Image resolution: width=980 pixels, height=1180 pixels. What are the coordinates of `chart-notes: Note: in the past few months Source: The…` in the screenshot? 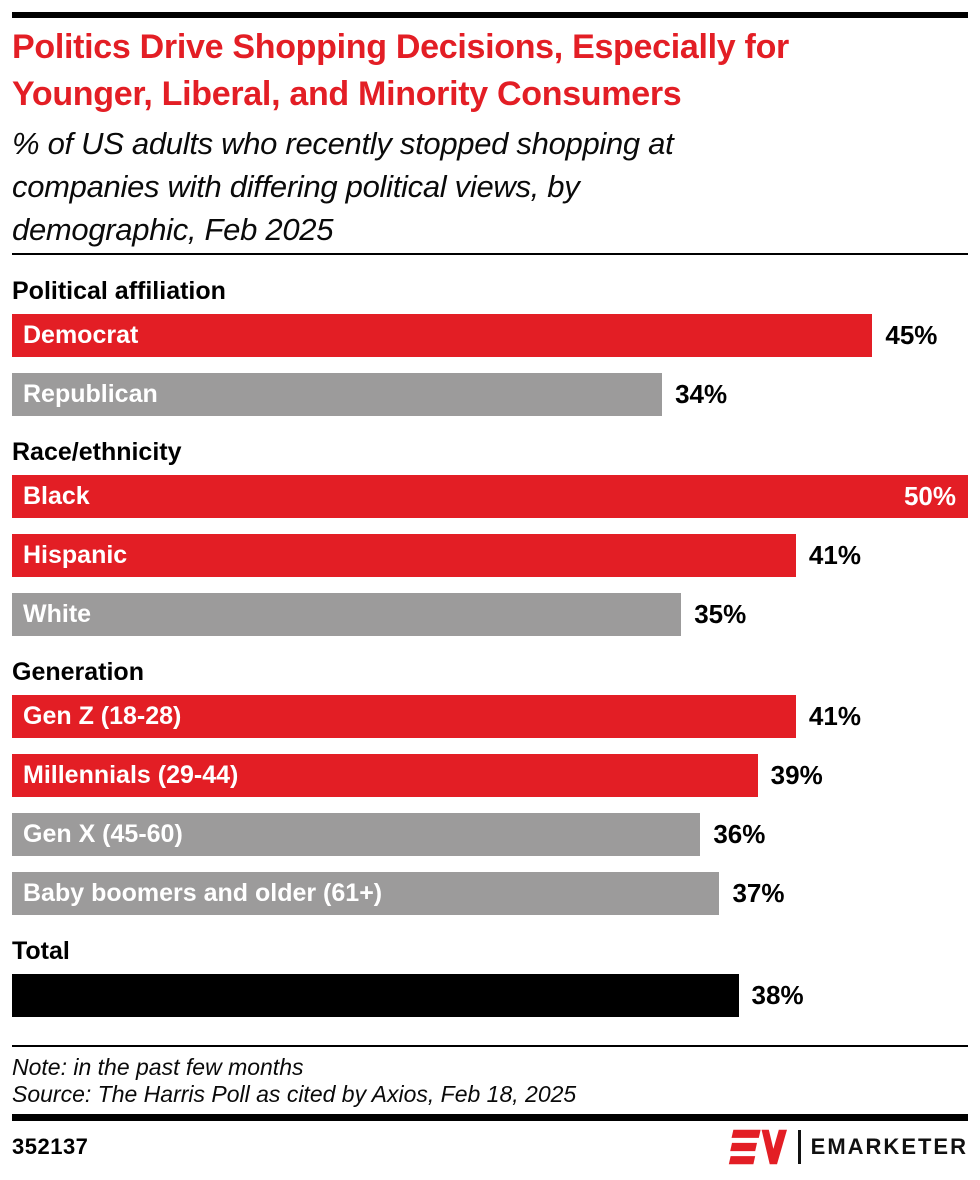 It's located at (490, 1081).